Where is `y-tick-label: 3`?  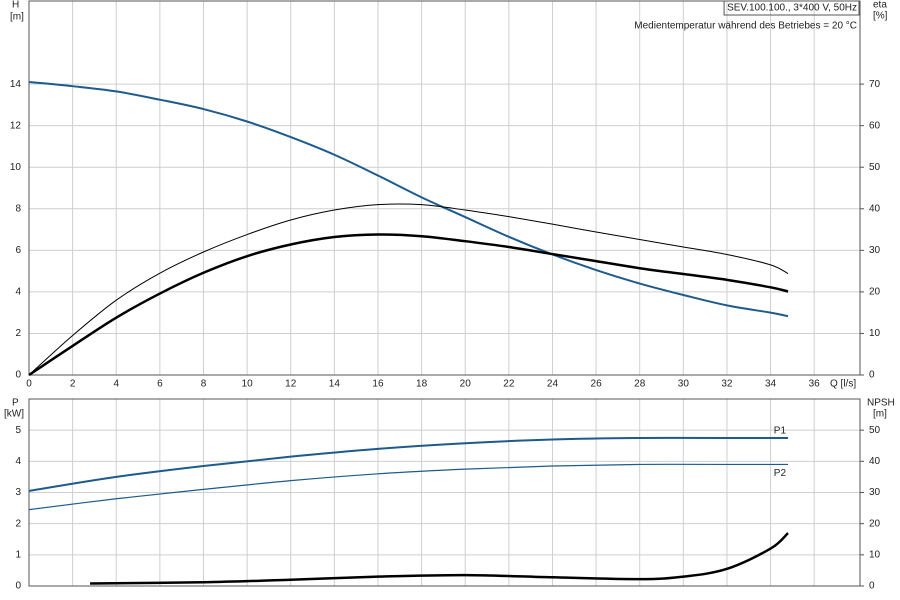
y-tick-label: 3 is located at coordinates (18, 492).